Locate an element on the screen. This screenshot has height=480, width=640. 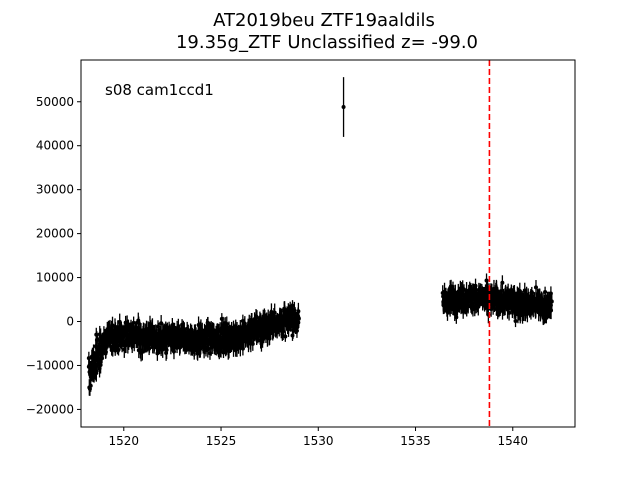
x-tick-label: 1525 is located at coordinates (221, 441).